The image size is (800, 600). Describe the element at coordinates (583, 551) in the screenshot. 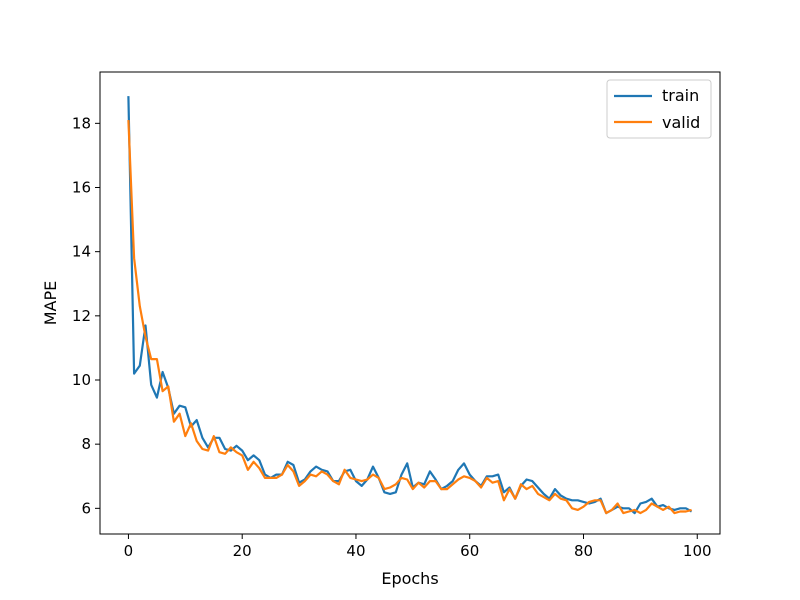

I see `x-tick-label: 80` at that location.